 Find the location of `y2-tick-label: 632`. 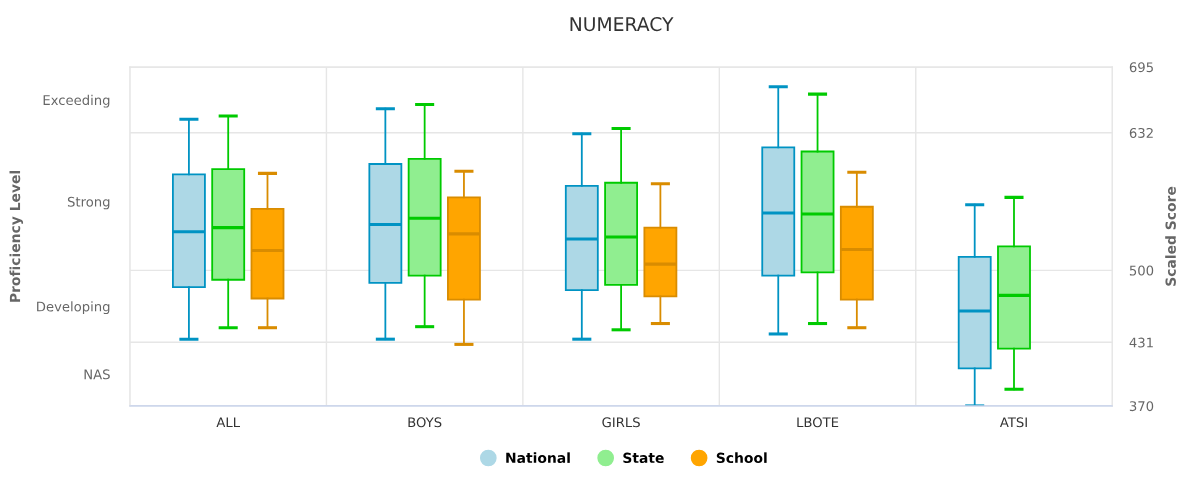

y2-tick-label: 632 is located at coordinates (1141, 132).